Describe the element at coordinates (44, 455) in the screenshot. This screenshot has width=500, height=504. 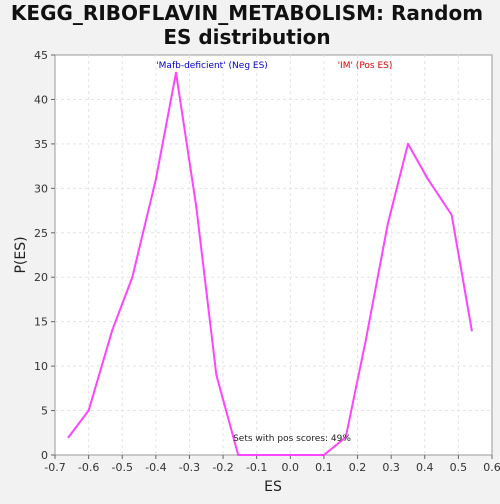
I see `y-tick-label: 0` at that location.